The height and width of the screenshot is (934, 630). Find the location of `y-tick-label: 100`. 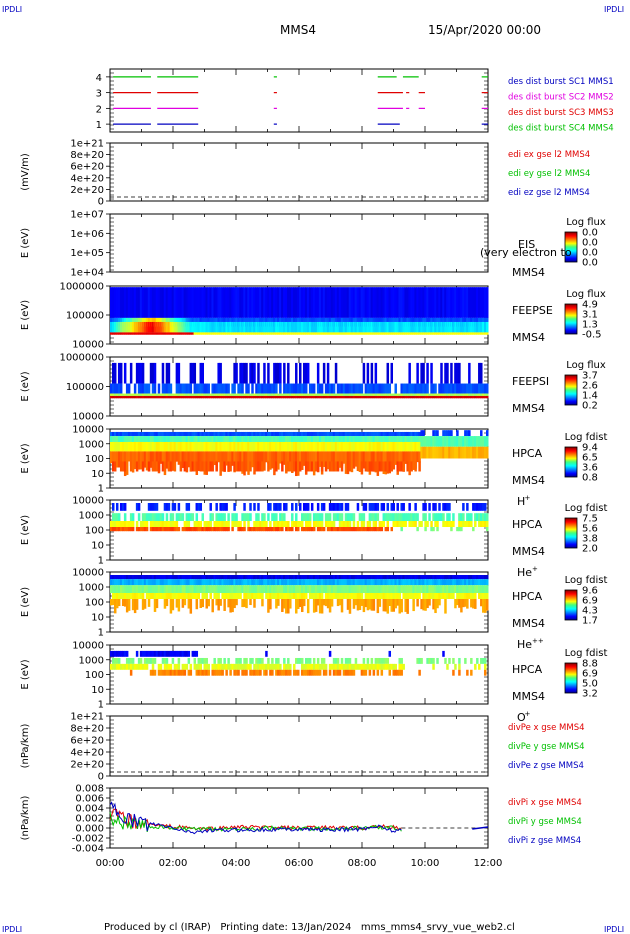

y-tick-label: 100 is located at coordinates (94, 531).